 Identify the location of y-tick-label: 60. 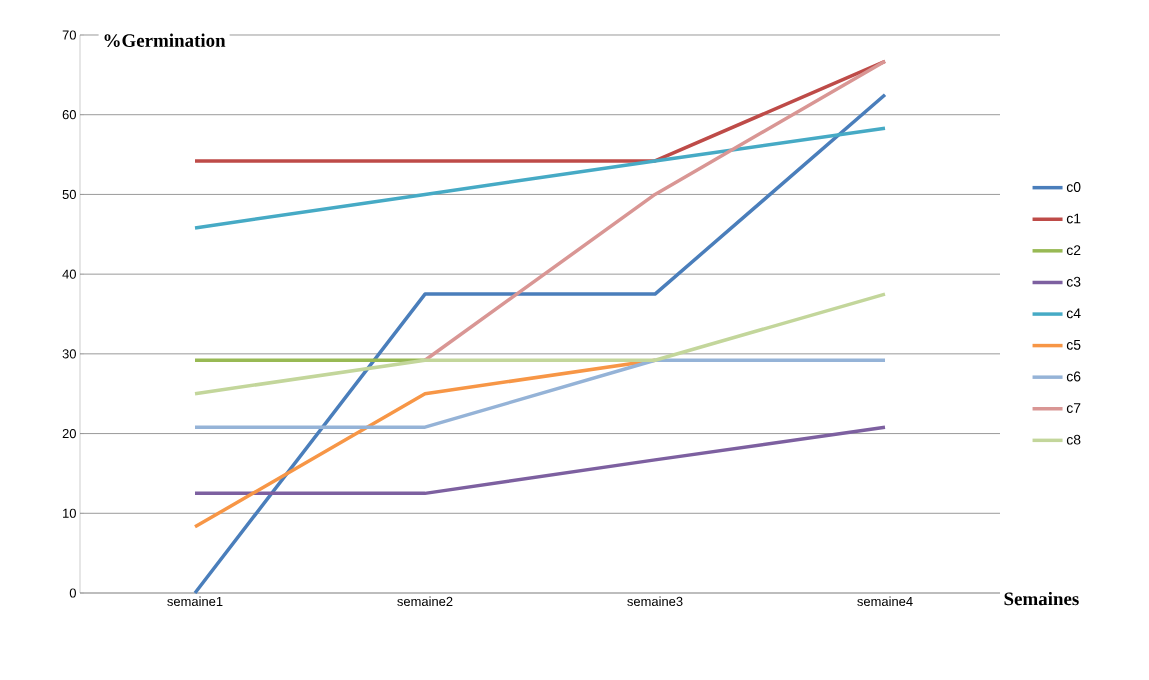
(69, 115).